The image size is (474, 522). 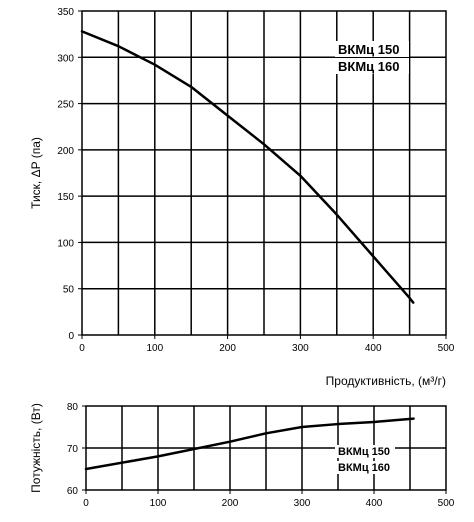 I want to click on y-tick-label: 250, so click(x=65, y=105).